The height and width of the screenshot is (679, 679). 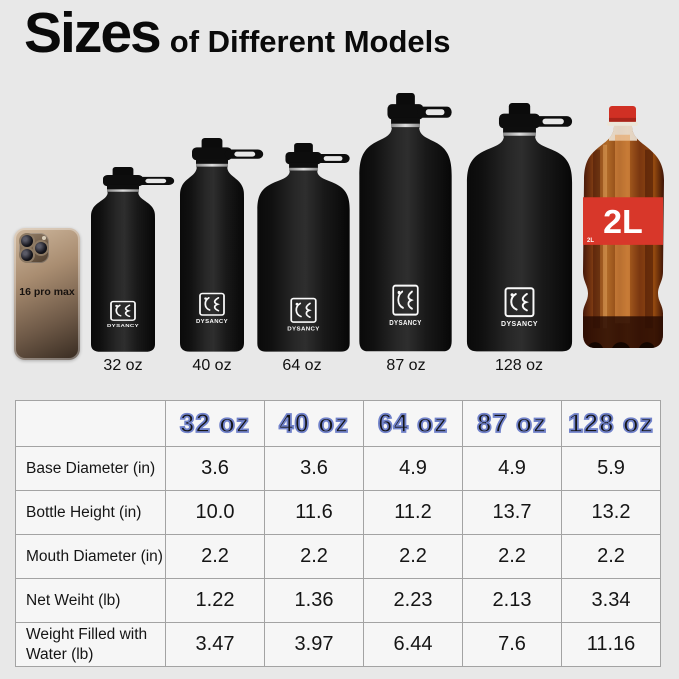 What do you see at coordinates (413, 600) in the screenshot?
I see `spec-value: 2.23` at bounding box center [413, 600].